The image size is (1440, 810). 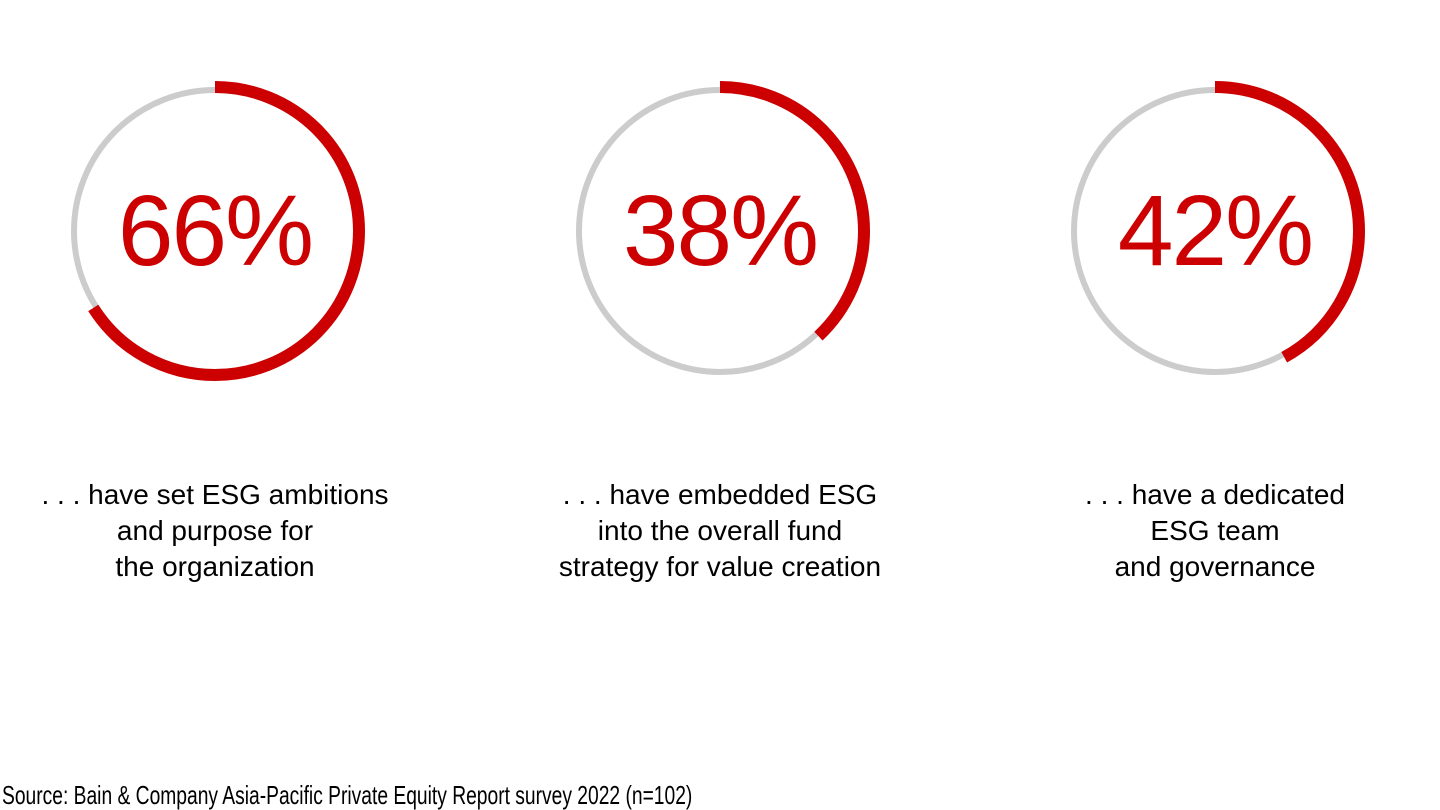 I want to click on donut-percent-label: 38%, so click(x=720, y=231).